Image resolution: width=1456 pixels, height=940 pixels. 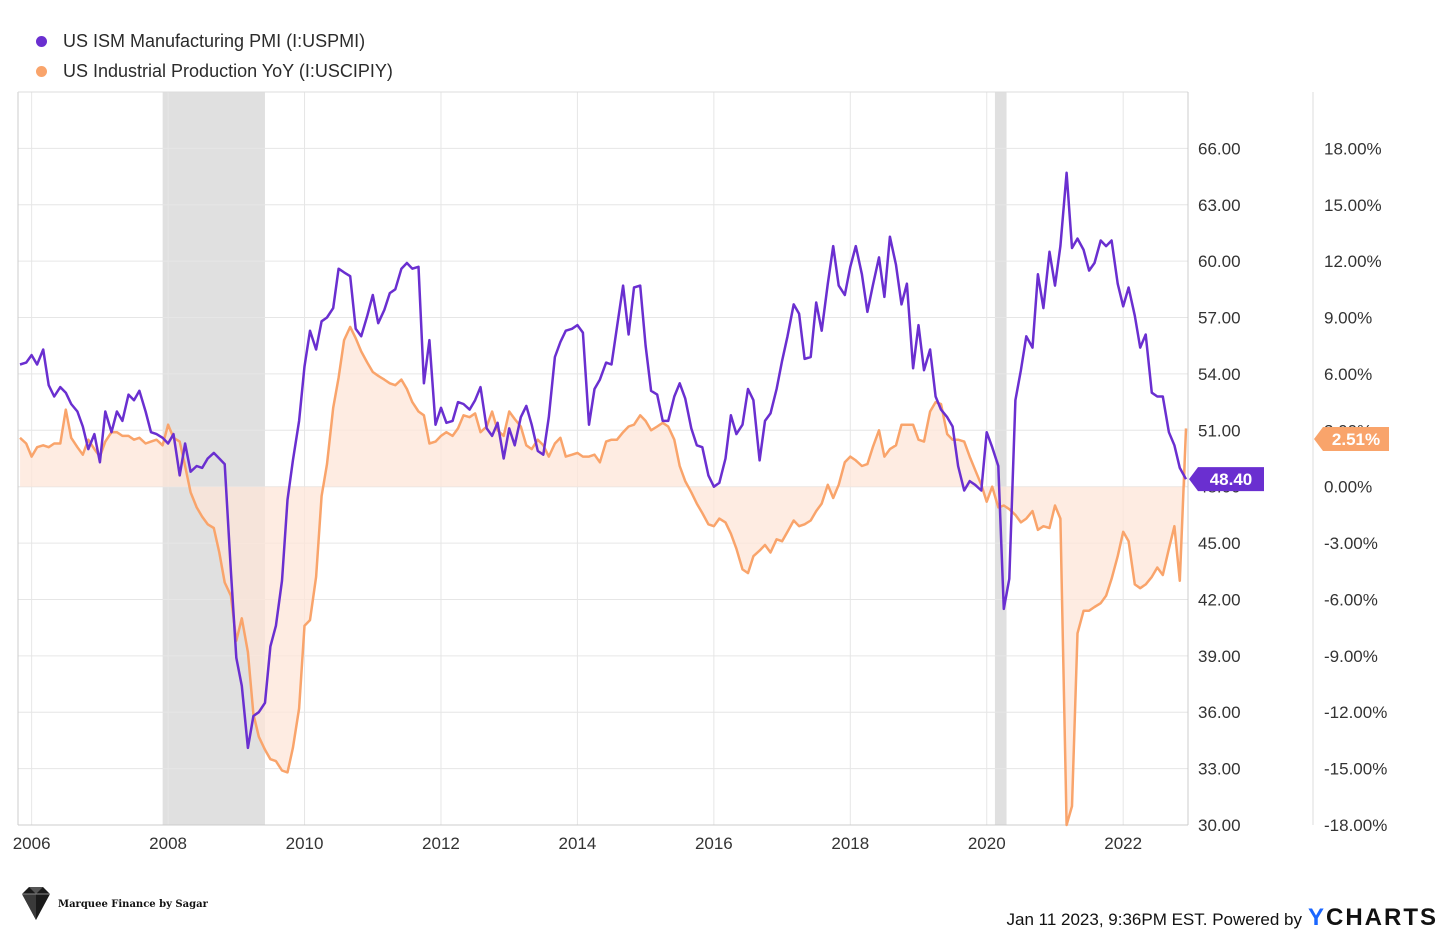 I want to click on left-axis-tick-9: 57.00, so click(x=1219, y=318).